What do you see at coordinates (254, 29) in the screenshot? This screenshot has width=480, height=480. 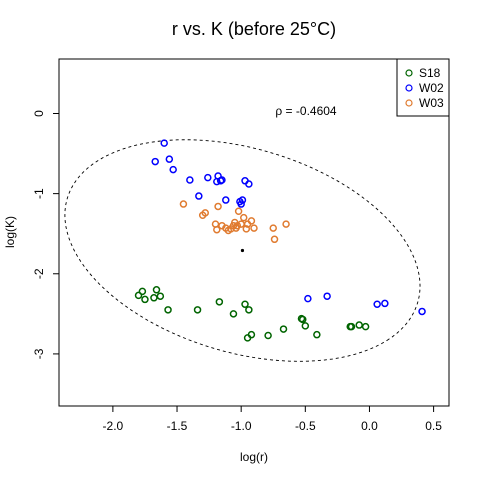 I see `chart-title: r vs. K (before 25°C)` at bounding box center [254, 29].